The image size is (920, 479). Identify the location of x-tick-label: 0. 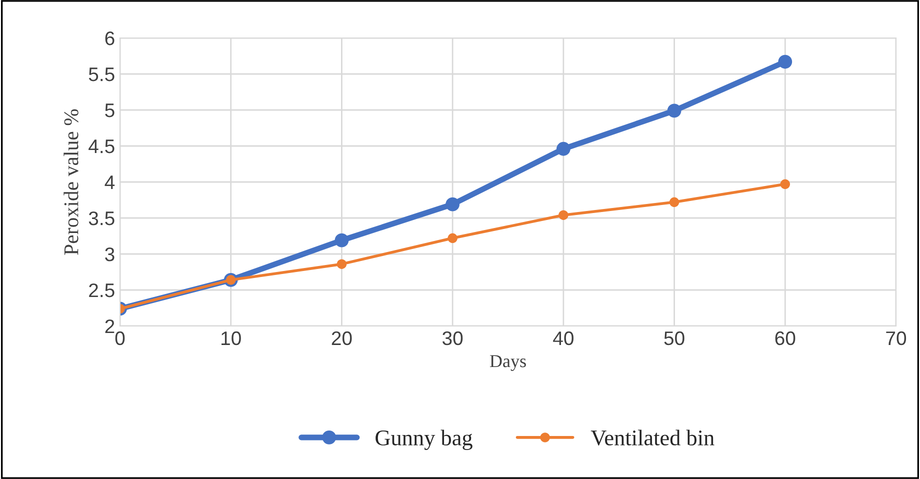
(120, 338).